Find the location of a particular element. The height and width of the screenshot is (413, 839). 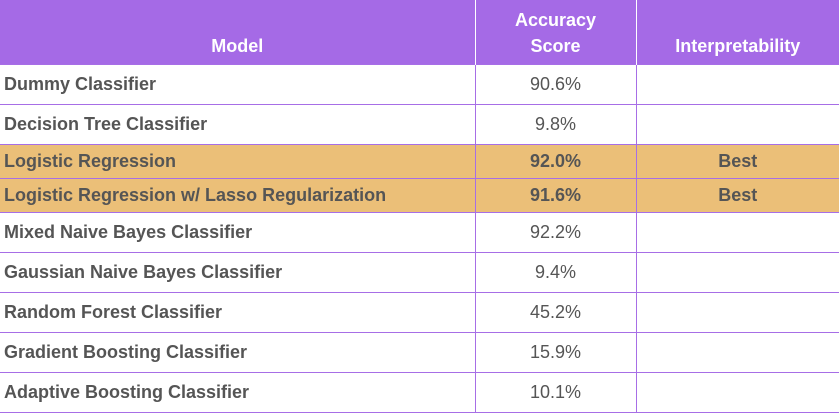

model-name-cell: Gradient Boosting Classifier is located at coordinates (238, 352).